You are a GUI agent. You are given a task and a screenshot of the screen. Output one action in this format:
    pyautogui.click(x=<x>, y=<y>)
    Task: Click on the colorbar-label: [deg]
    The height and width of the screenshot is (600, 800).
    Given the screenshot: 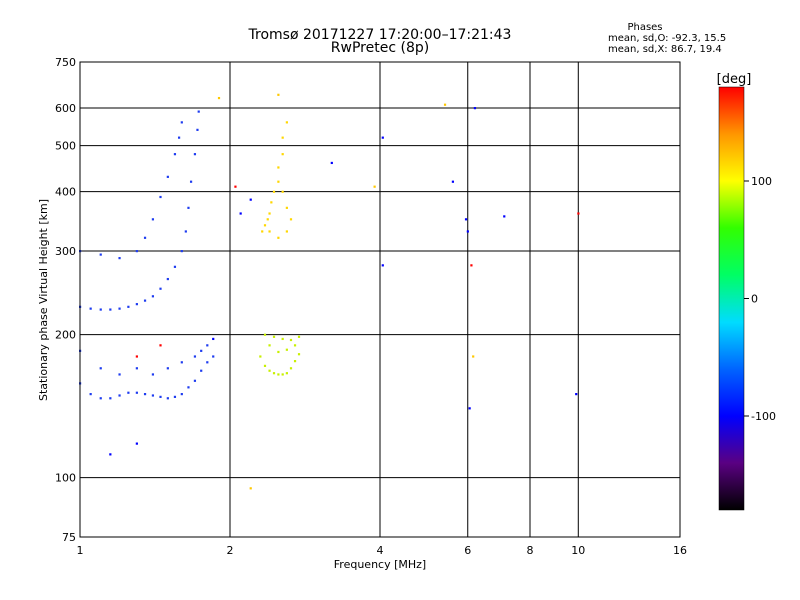 What is the action you would take?
    pyautogui.click(x=734, y=79)
    